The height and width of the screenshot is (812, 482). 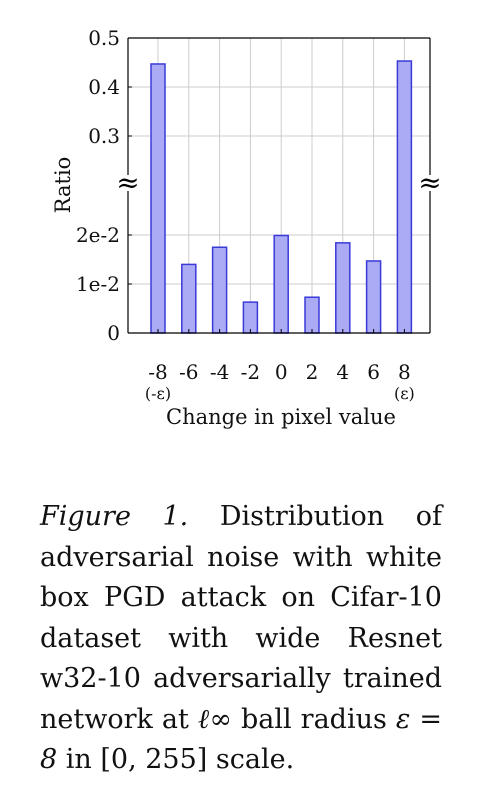 What do you see at coordinates (214, 719) in the screenshot?
I see `caption-math-norm: ℓ∞` at bounding box center [214, 719].